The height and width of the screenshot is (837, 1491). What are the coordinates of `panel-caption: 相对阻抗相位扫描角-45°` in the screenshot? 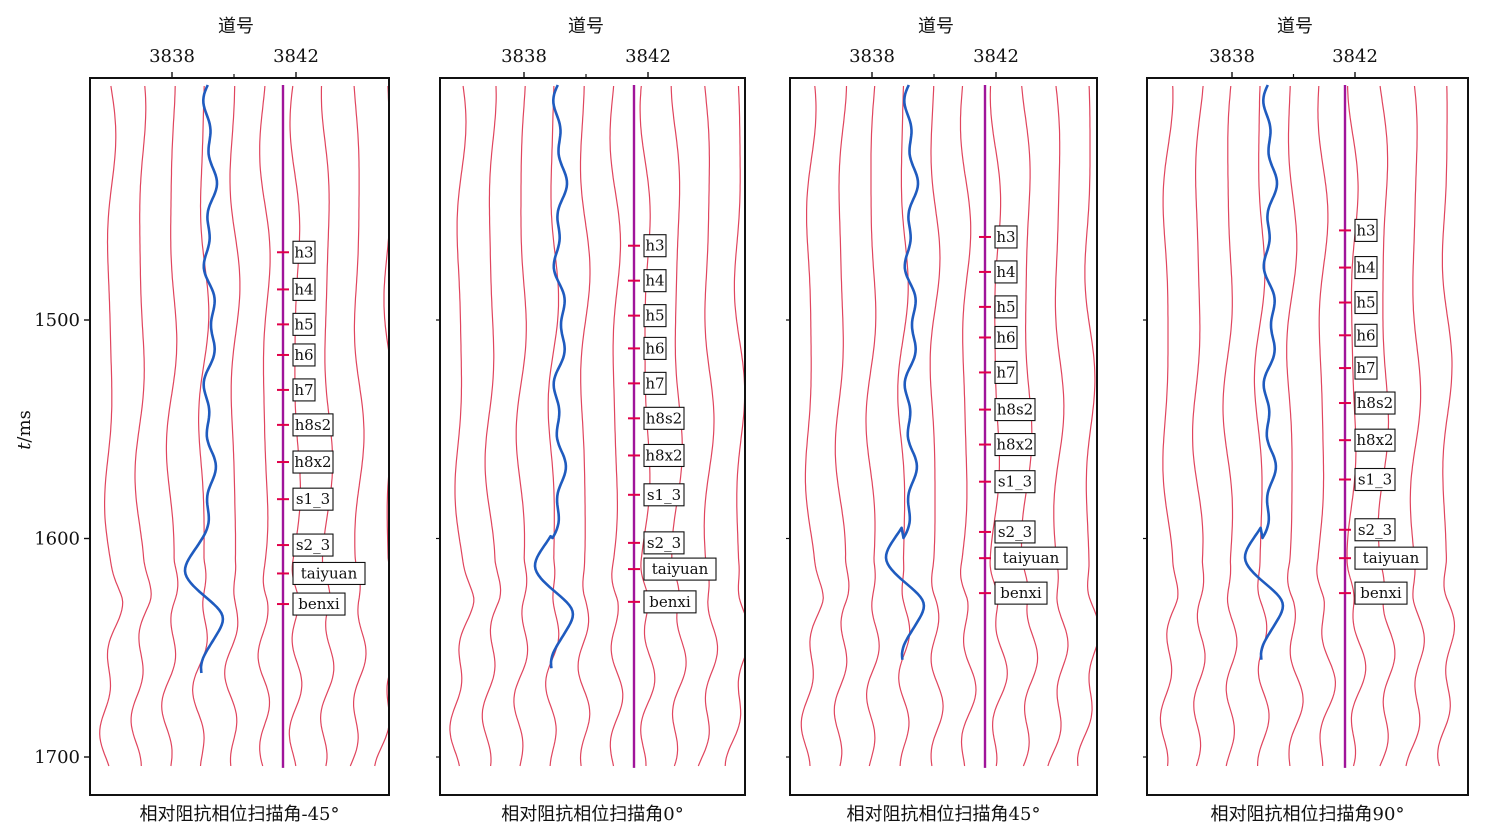 It's located at (240, 814).